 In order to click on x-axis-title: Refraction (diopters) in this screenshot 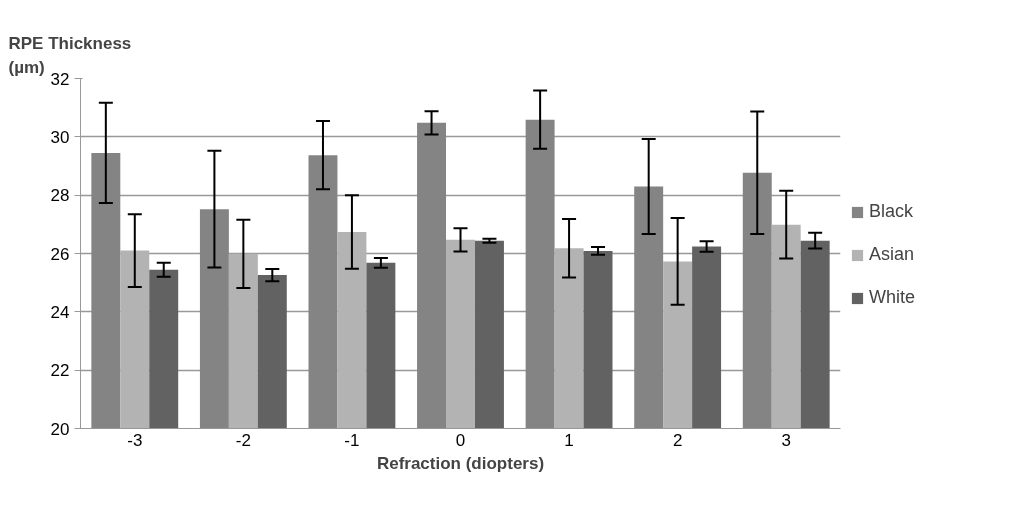, I will do `click(460, 463)`.